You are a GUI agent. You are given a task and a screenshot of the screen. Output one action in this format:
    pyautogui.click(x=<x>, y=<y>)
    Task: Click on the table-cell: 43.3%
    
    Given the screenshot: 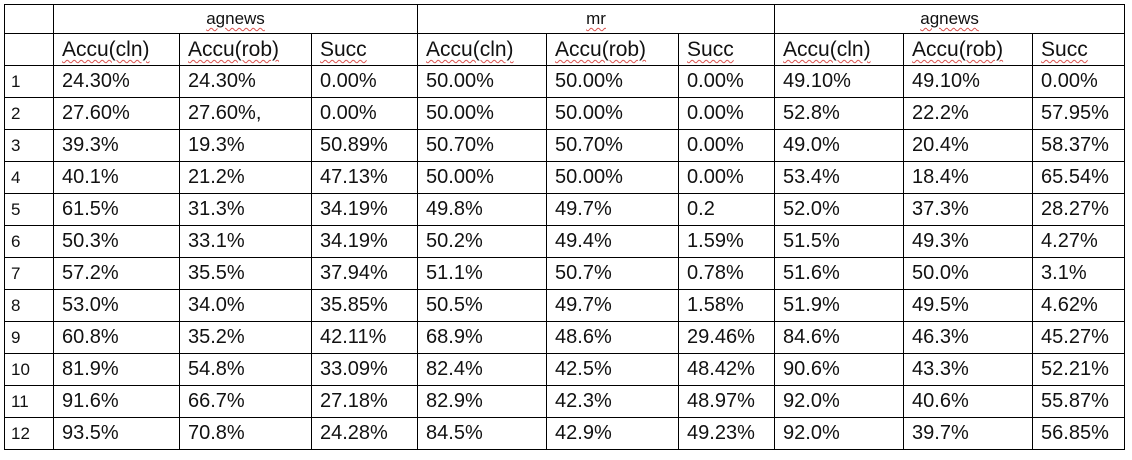 What is the action you would take?
    pyautogui.click(x=968, y=369)
    